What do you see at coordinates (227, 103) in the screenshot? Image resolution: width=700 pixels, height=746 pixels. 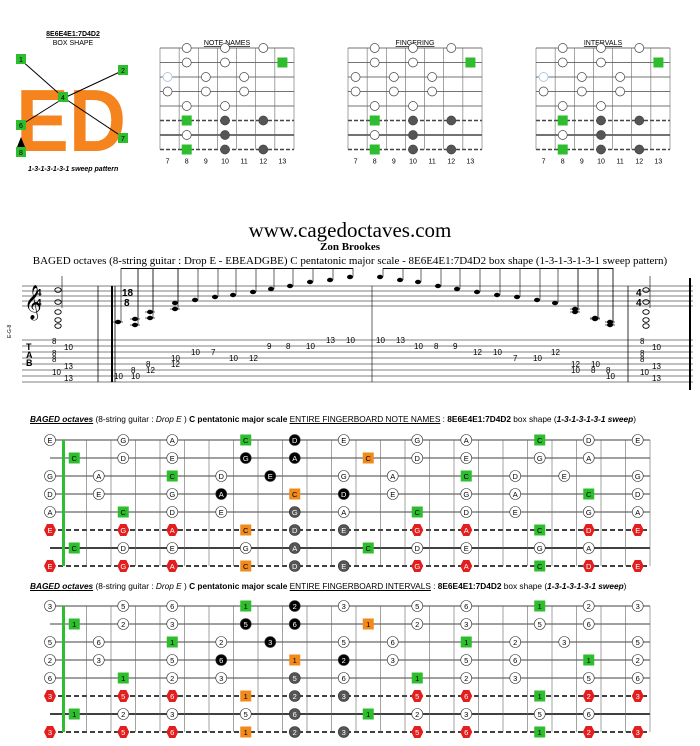 I see `mini-diagram-note-names: NOTE NAMES 7 8 9 10 11 12 13` at bounding box center [227, 103].